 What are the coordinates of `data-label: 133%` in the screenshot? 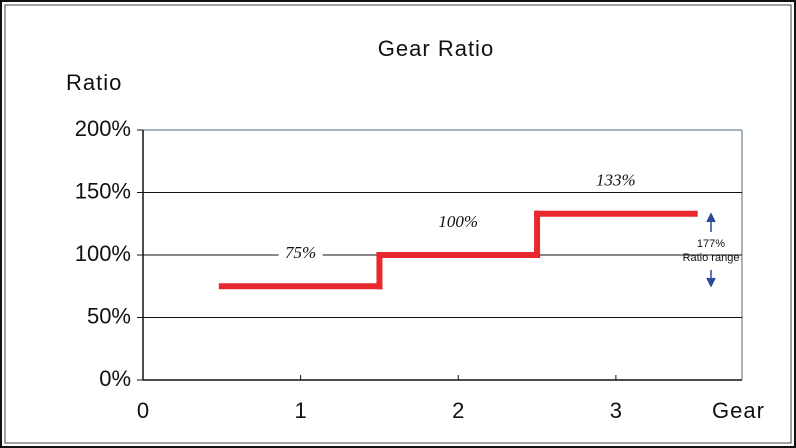 It's located at (616, 180).